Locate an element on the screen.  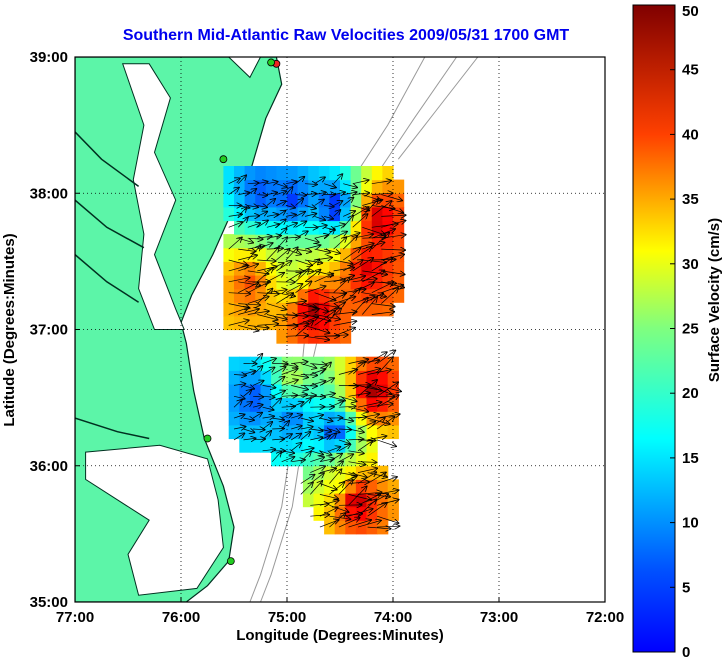
station-marker is located at coordinates (230, 561).